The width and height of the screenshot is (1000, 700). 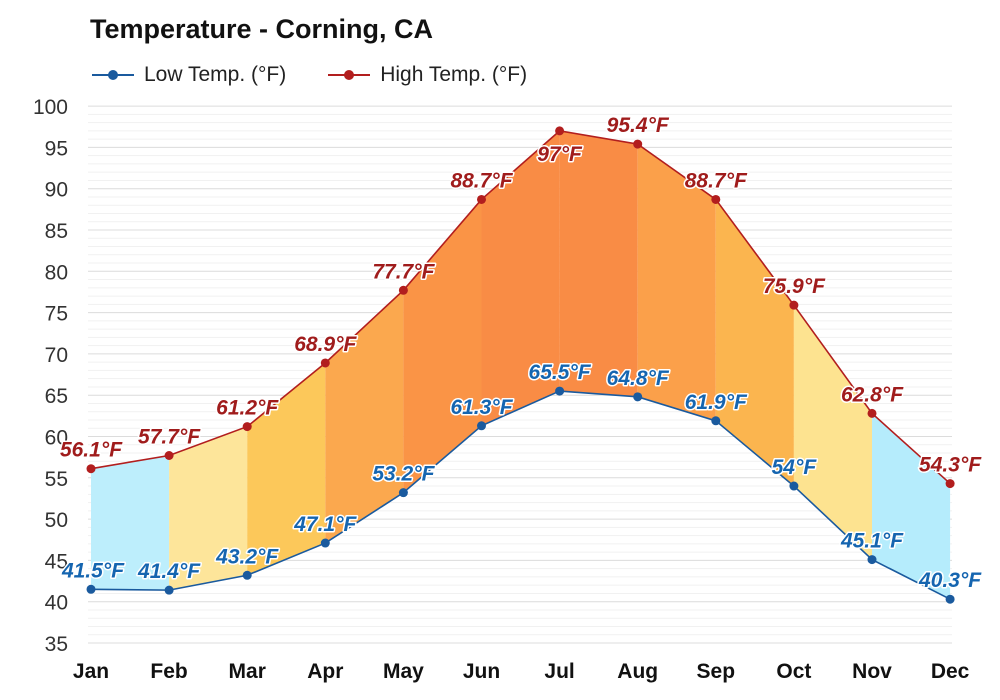 I want to click on legend-label-low: Low Temp. (°F), so click(x=215, y=74).